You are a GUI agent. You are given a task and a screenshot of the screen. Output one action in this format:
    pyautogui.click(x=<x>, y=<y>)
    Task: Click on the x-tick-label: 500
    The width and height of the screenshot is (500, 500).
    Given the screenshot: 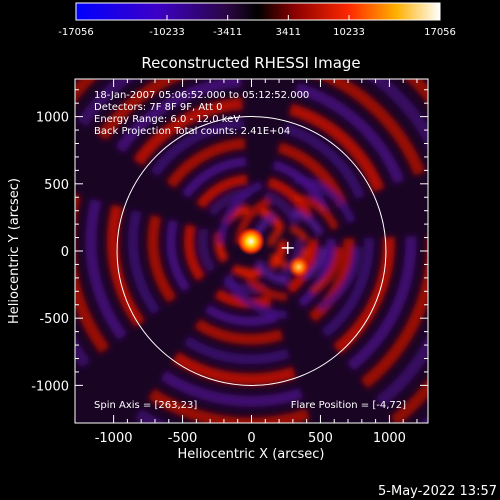 What is the action you would take?
    pyautogui.click(x=320, y=438)
    